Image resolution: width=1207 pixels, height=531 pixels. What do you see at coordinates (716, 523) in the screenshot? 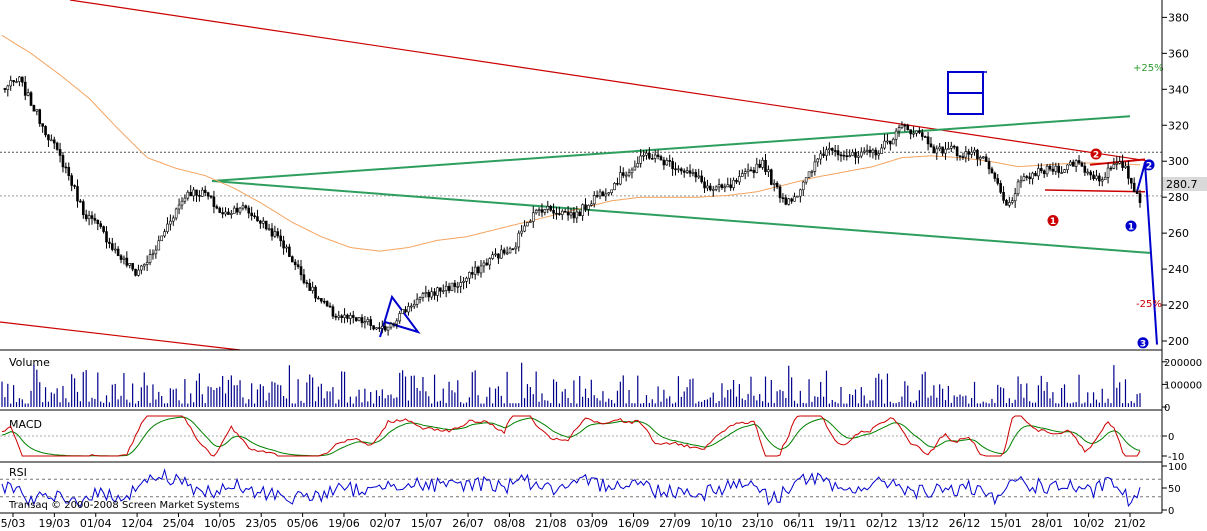
I see `x-tick-label: 10/10` at bounding box center [716, 523].